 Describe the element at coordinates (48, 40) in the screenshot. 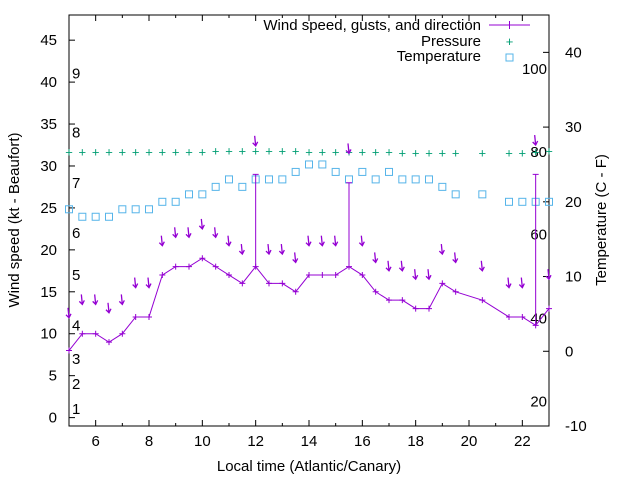

I see `y-left-tick-label: 45` at that location.